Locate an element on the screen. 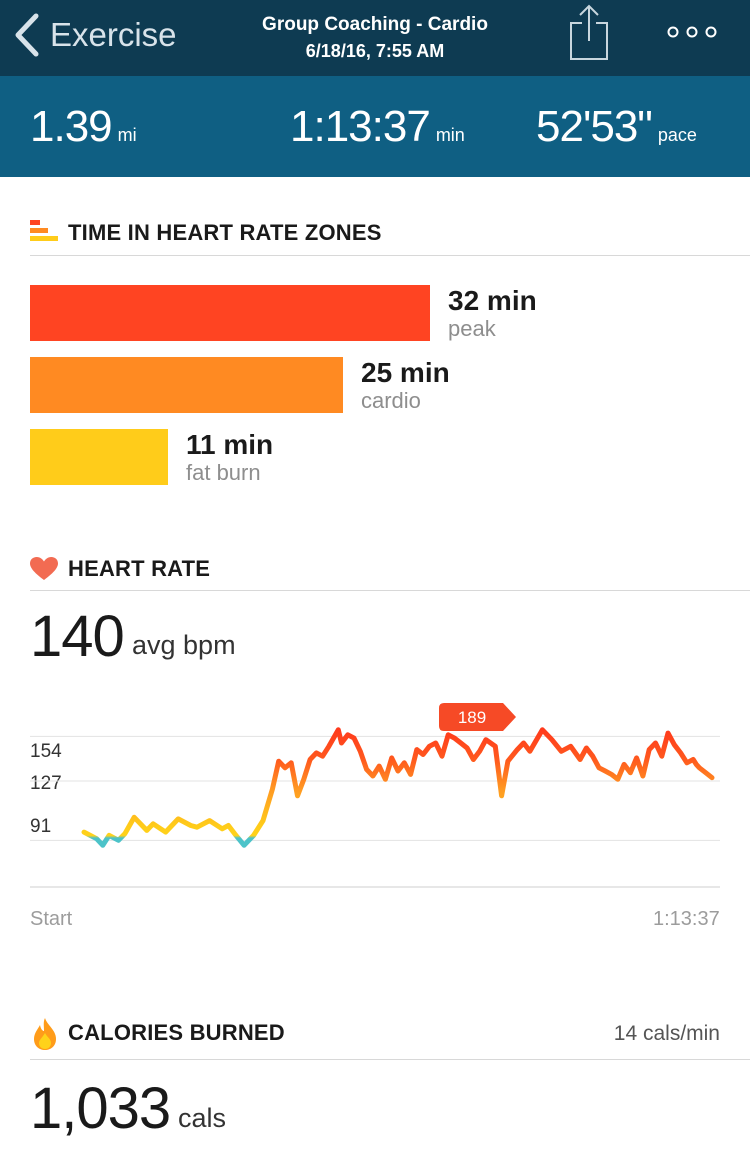 The height and width of the screenshot is (1153, 750). zones-title: TIME IN HEART RATE ZONES is located at coordinates (225, 232).